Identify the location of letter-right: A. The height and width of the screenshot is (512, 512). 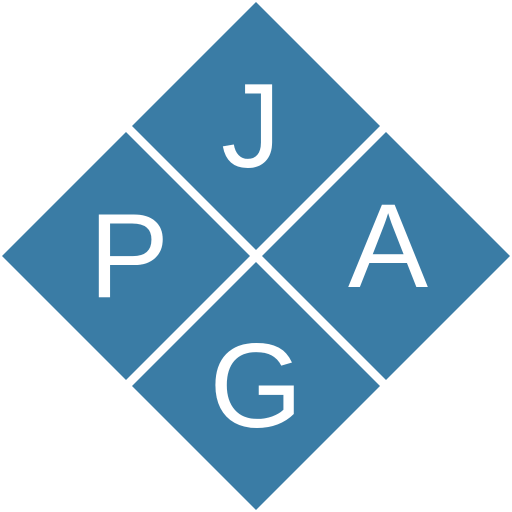
(388, 246).